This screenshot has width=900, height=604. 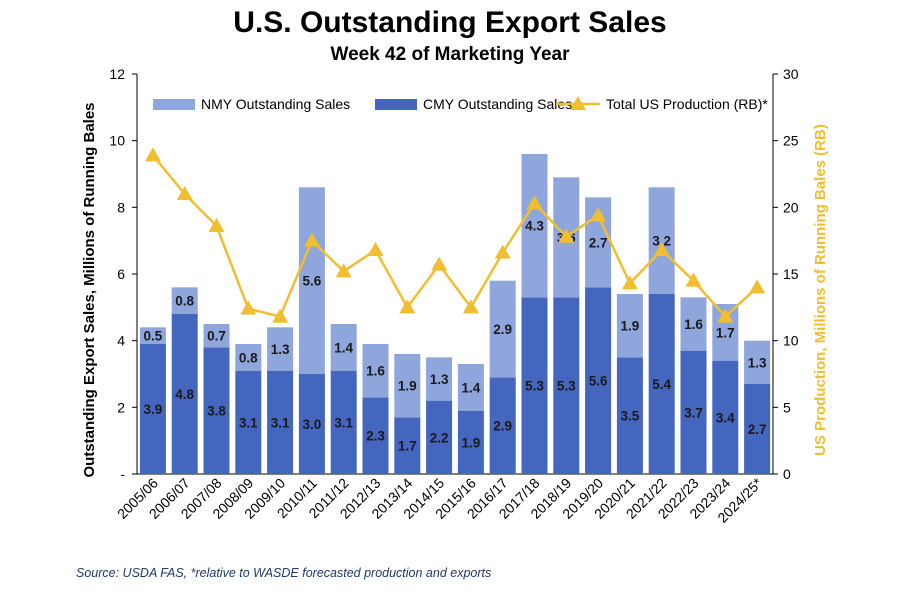 I want to click on data-label-cmy: 1.9, so click(x=471, y=442).